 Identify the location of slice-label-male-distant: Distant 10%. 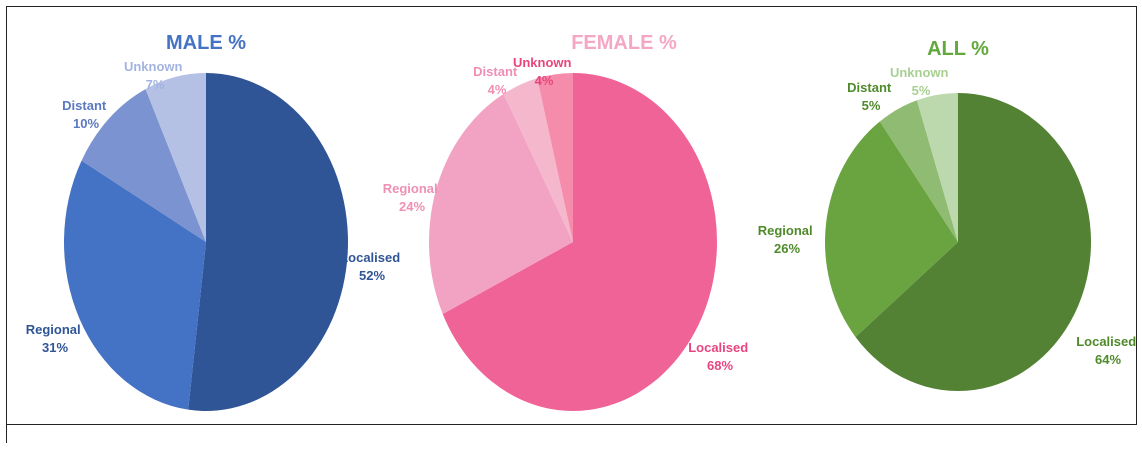
(86, 114).